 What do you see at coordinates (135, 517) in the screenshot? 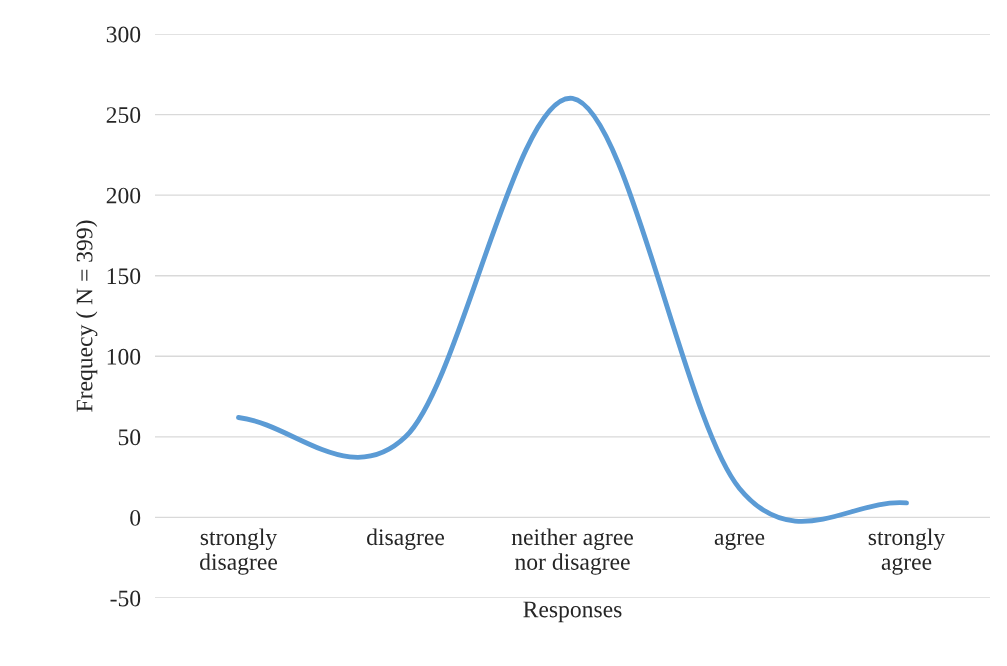
I see `y-tick-label: 0` at bounding box center [135, 517].